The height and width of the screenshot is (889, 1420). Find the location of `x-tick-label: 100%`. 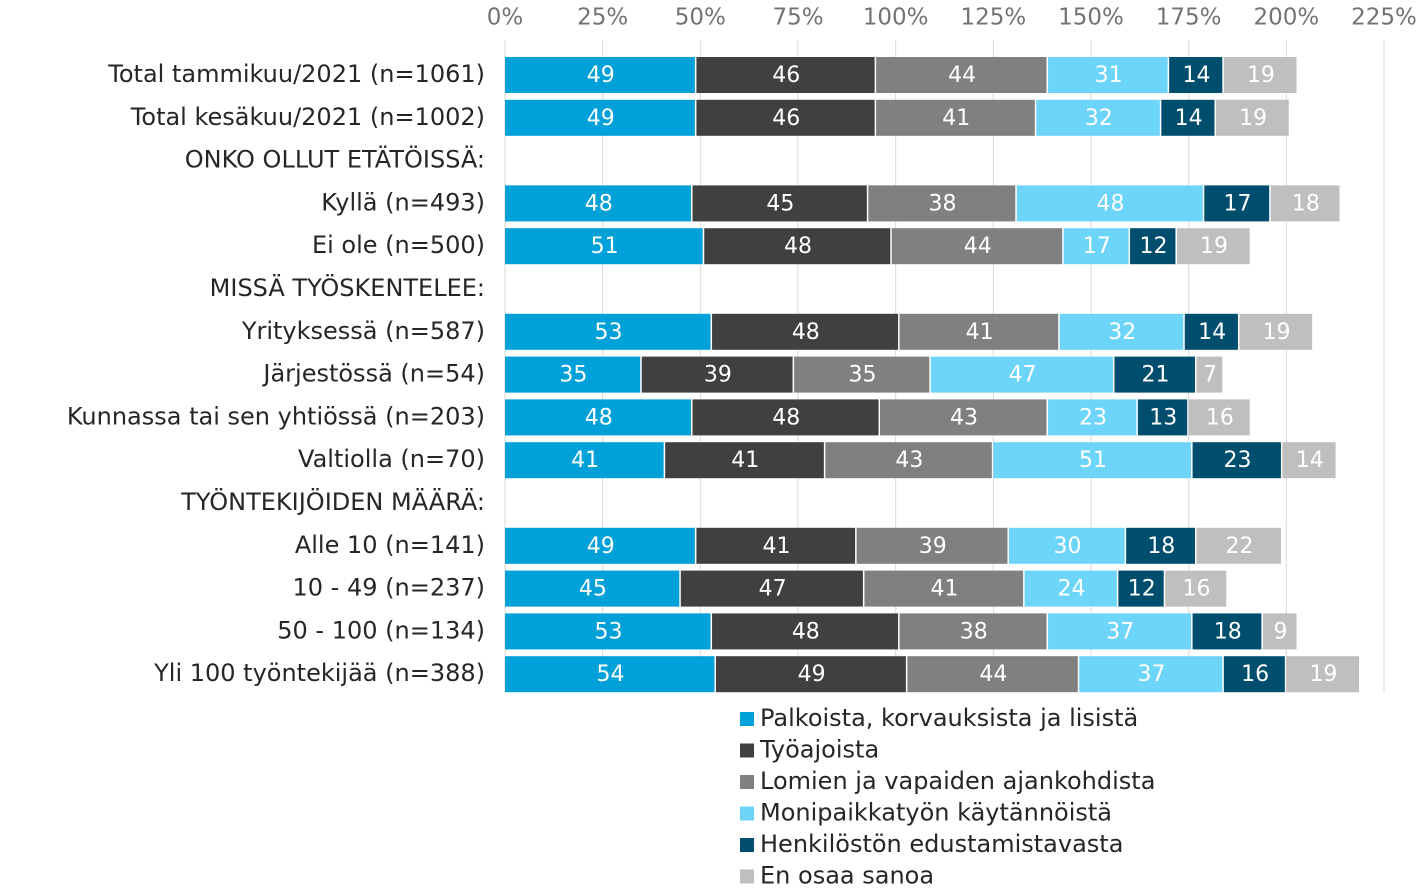

x-tick-label: 100% is located at coordinates (896, 18).